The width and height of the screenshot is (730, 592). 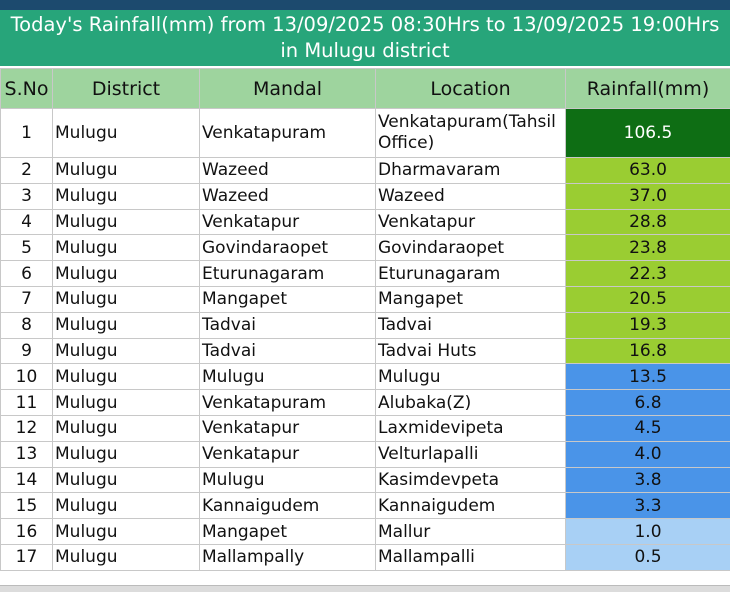 I want to click on header-mandal: Mandal, so click(x=288, y=89).